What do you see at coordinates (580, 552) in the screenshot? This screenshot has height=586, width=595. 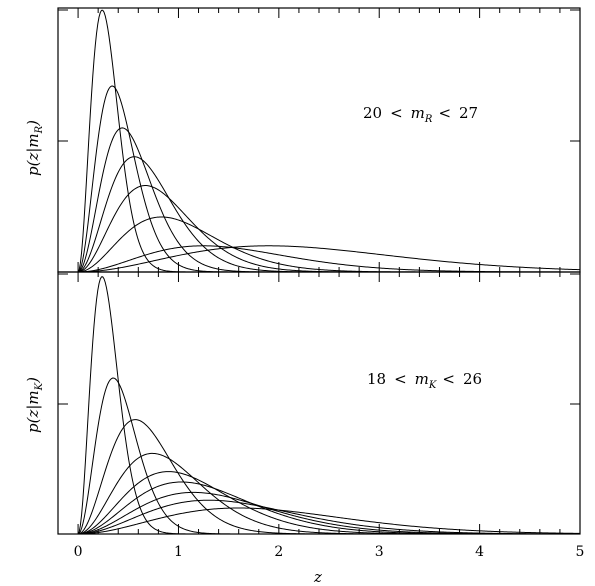 I see `x-tick-label: 5` at bounding box center [580, 552].